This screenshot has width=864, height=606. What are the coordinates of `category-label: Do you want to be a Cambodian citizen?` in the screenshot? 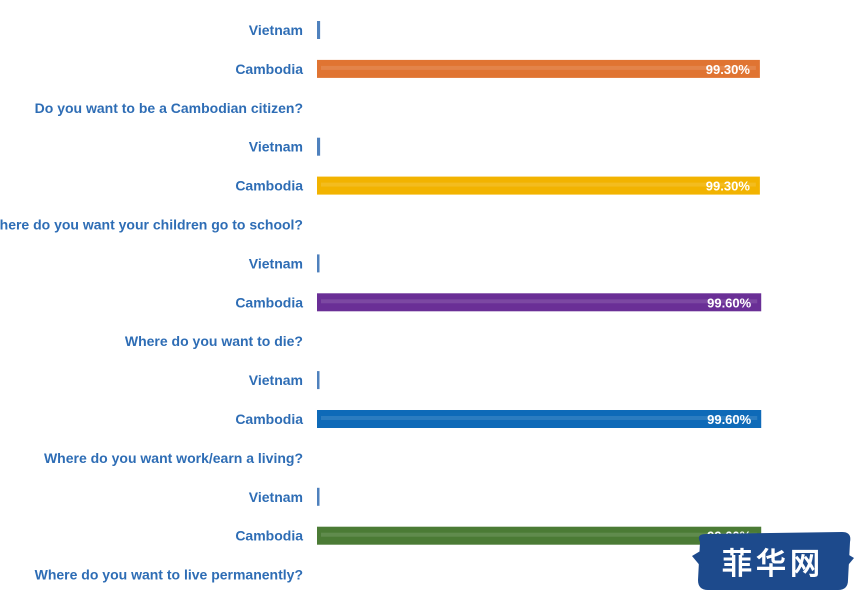 It's located at (169, 108).